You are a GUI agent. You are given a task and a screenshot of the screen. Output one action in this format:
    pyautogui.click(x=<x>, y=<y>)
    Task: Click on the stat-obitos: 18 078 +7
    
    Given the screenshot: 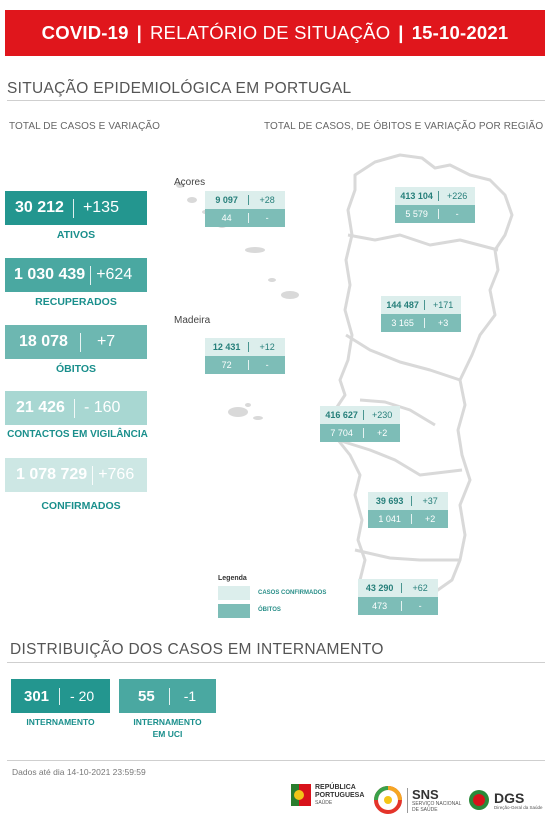 What is the action you would take?
    pyautogui.click(x=76, y=342)
    